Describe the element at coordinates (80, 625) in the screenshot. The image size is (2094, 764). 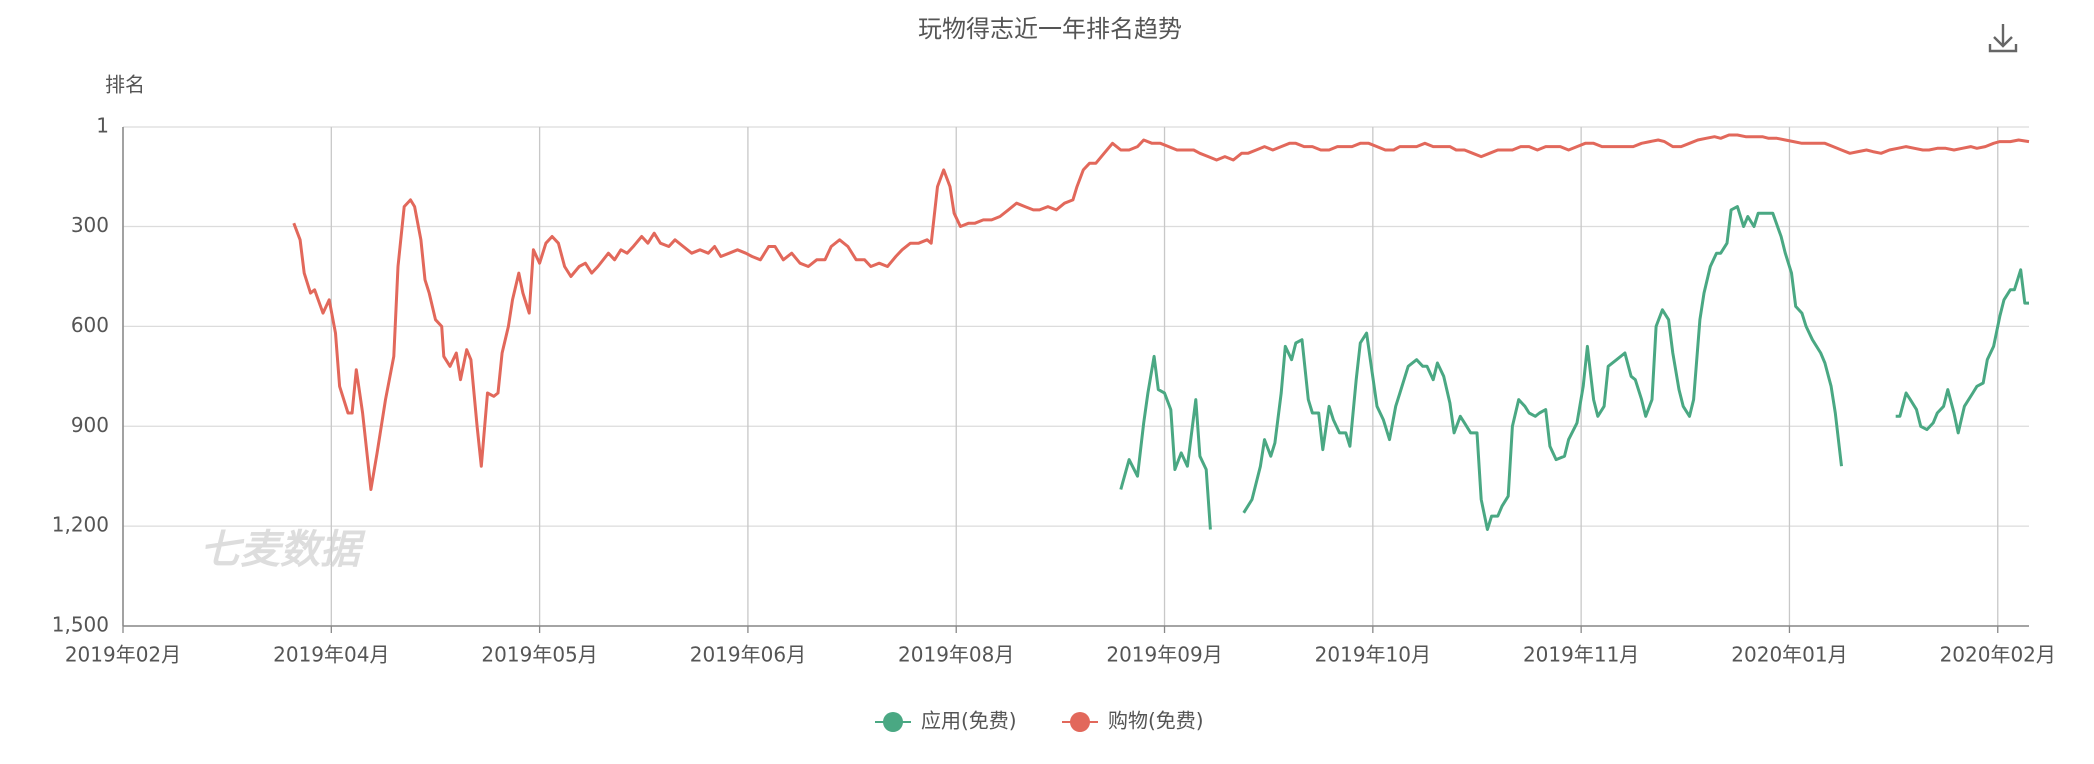
I see `y-tick-label: 1,500` at that location.